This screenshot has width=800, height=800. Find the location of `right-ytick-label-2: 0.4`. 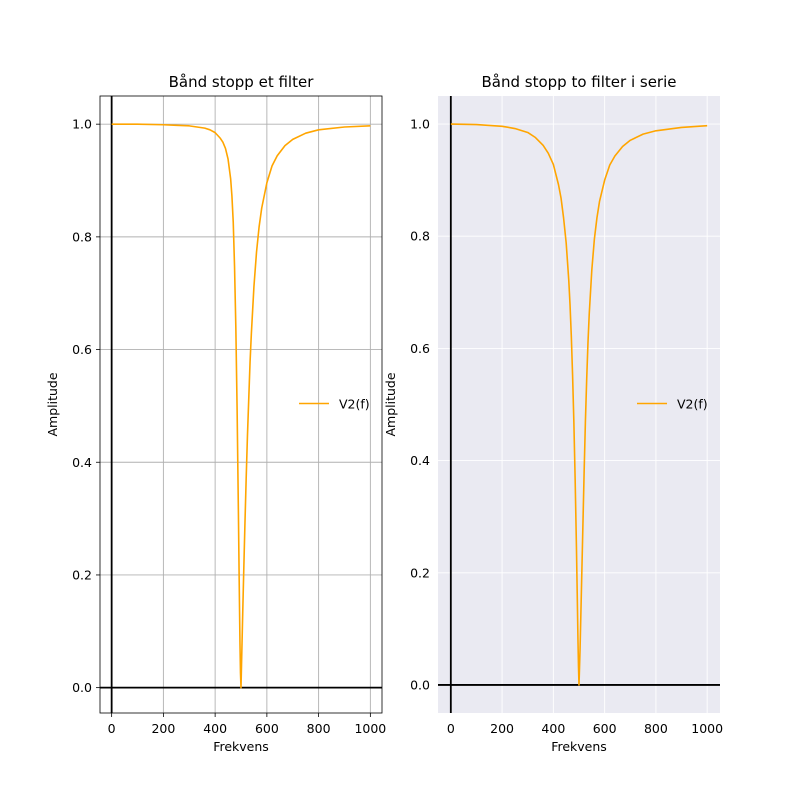

right-ytick-label-2: 0.4 is located at coordinates (420, 460).